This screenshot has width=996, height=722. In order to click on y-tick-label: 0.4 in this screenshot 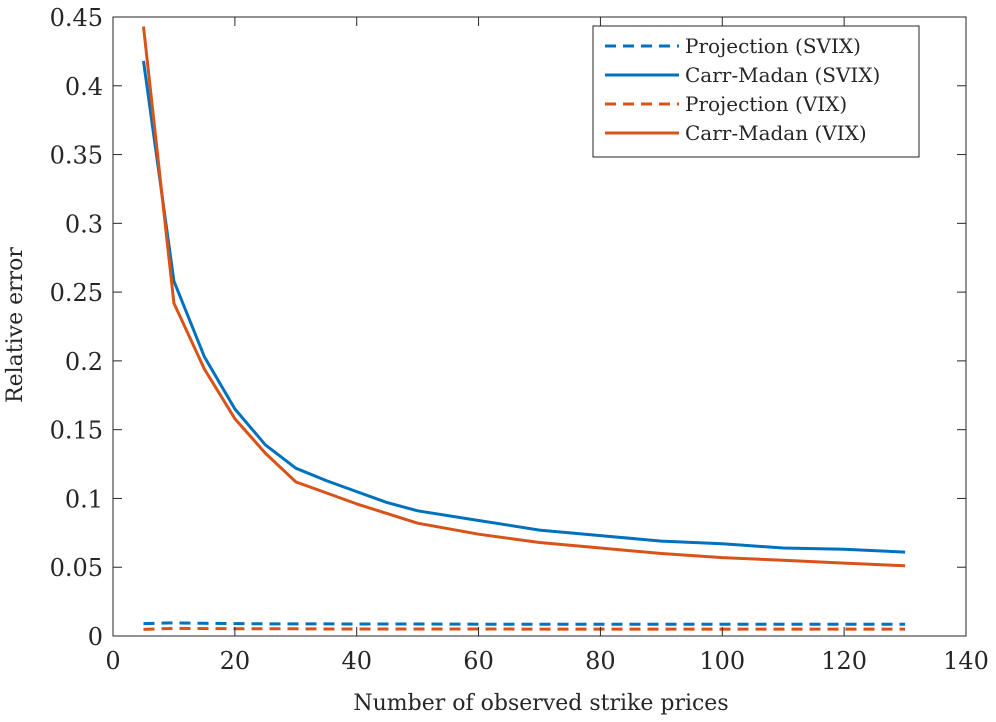, I will do `click(84, 87)`.